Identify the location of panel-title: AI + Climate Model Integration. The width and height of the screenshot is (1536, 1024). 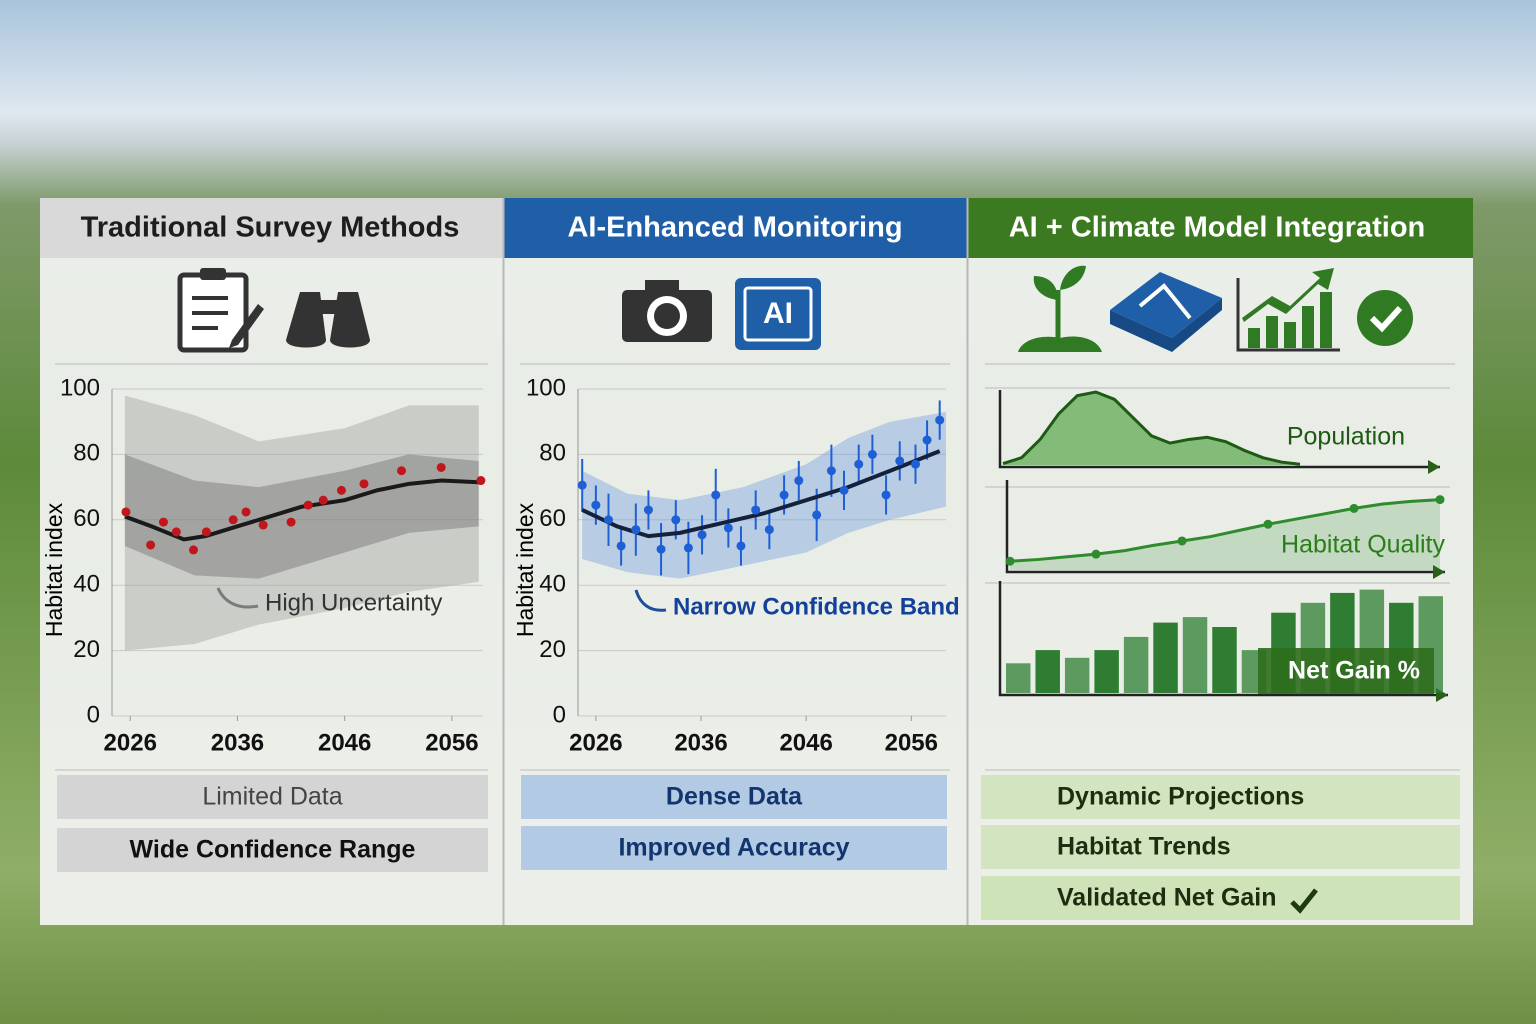
(1217, 228).